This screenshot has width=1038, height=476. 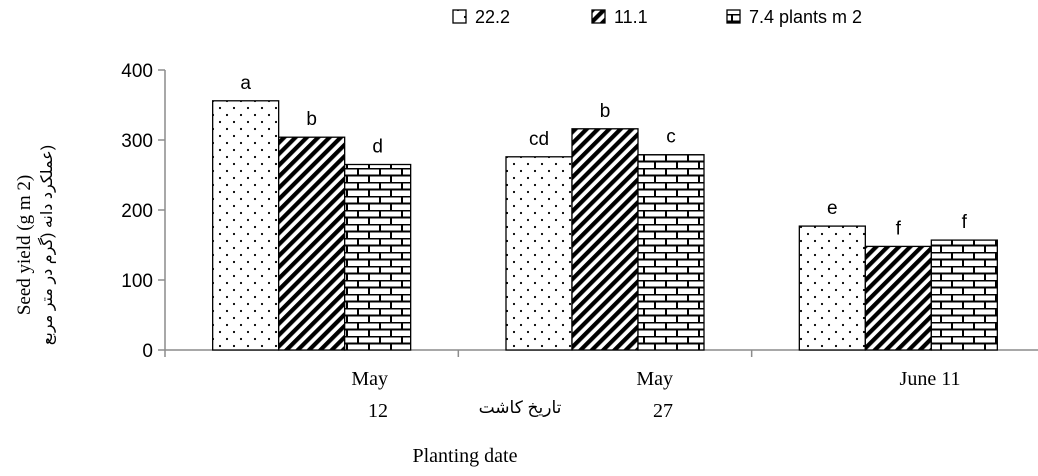 What do you see at coordinates (832, 208) in the screenshot?
I see `bar-significance-label: e` at bounding box center [832, 208].